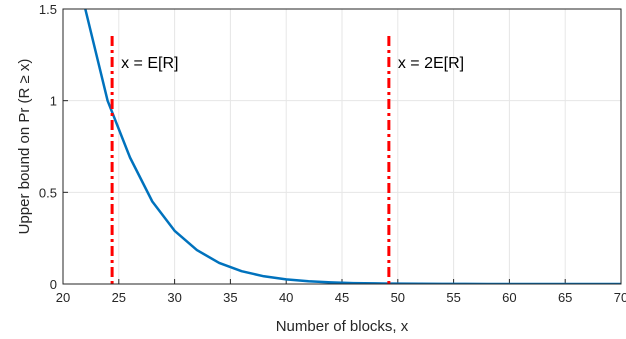 This screenshot has width=626, height=339. Describe the element at coordinates (174, 297) in the screenshot. I see `x-tick-label: 30` at that location.